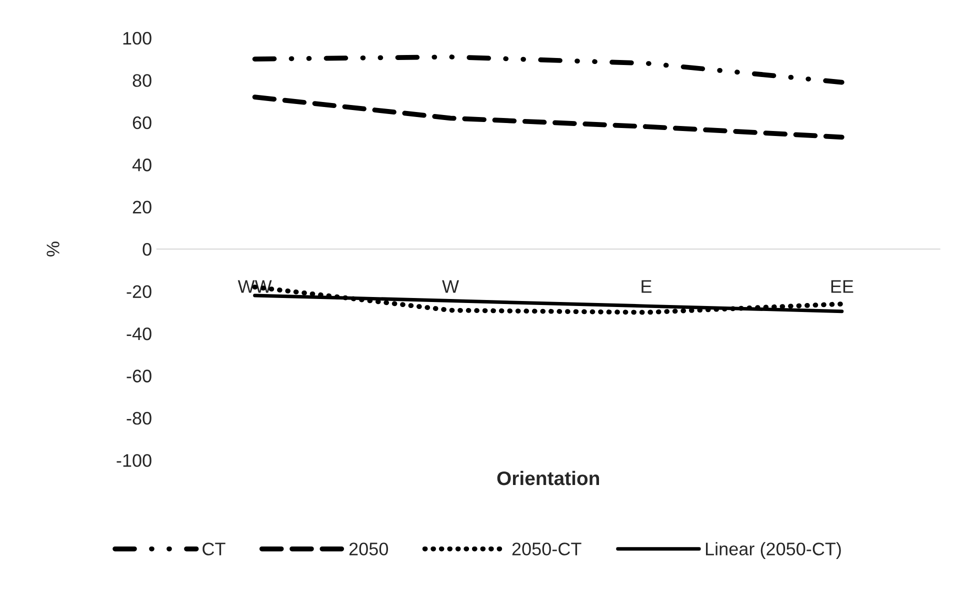 This screenshot has height=593, width=957. Describe the element at coordinates (647, 286) in the screenshot. I see `x-tick-label: E` at that location.